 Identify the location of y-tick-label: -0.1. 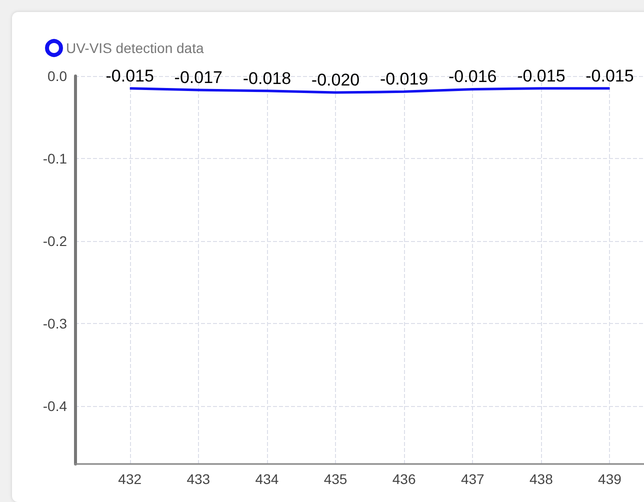
(55, 158).